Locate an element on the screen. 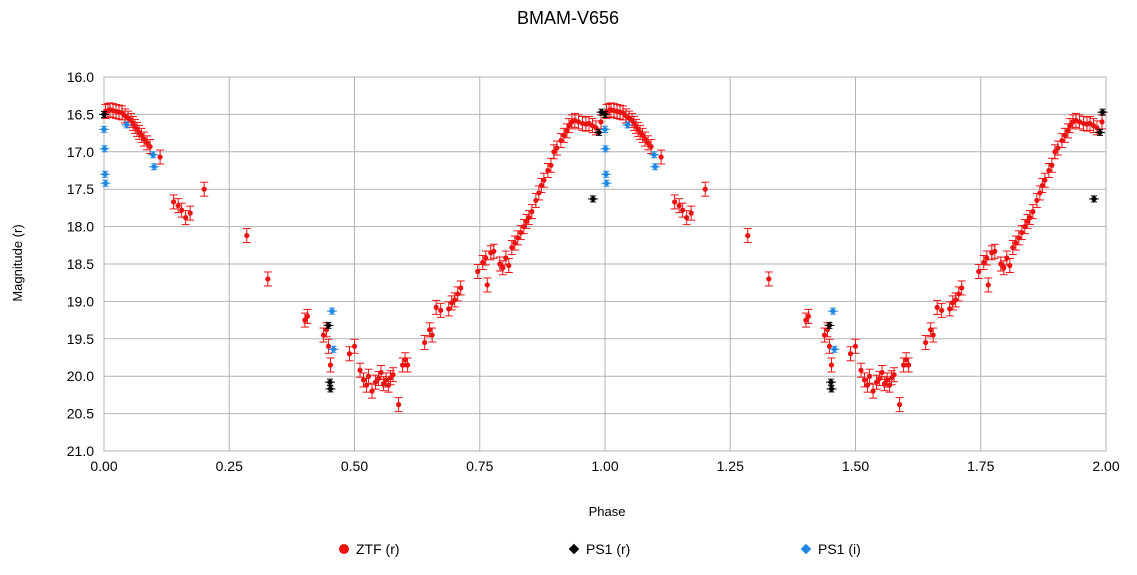 This screenshot has height=575, width=1137. legend-label: PS1 (r) is located at coordinates (608, 549).